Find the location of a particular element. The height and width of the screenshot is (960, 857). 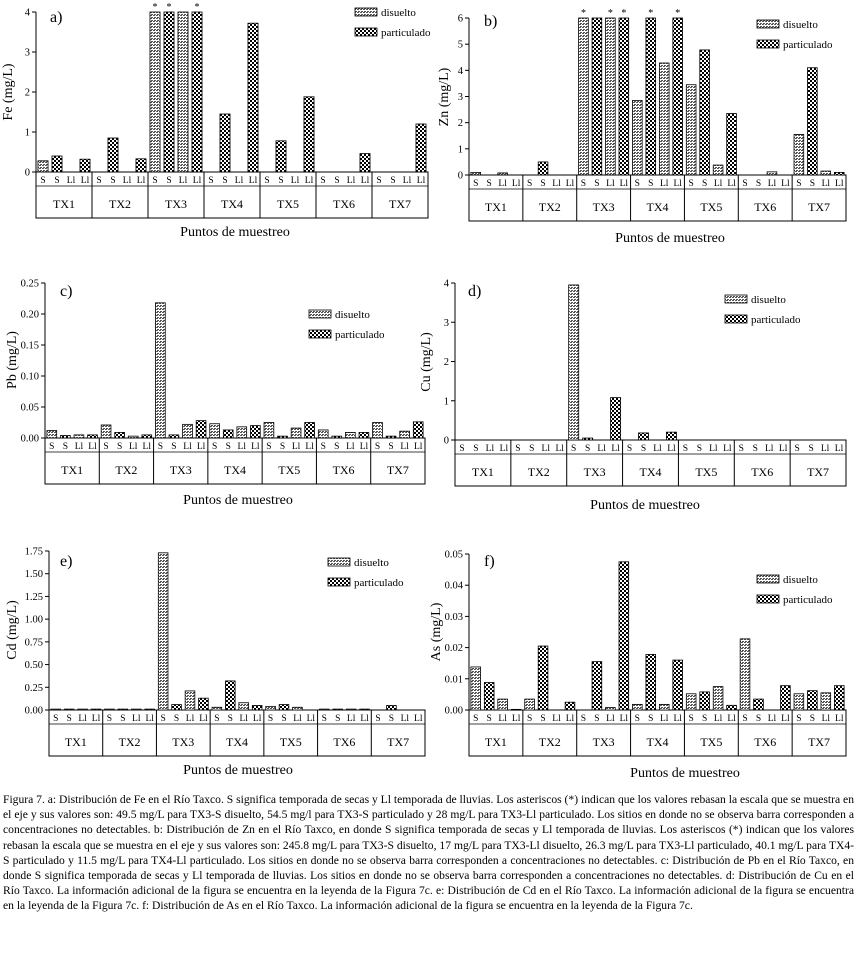

bar-TX3-S-disuelto is located at coordinates (163, 631).